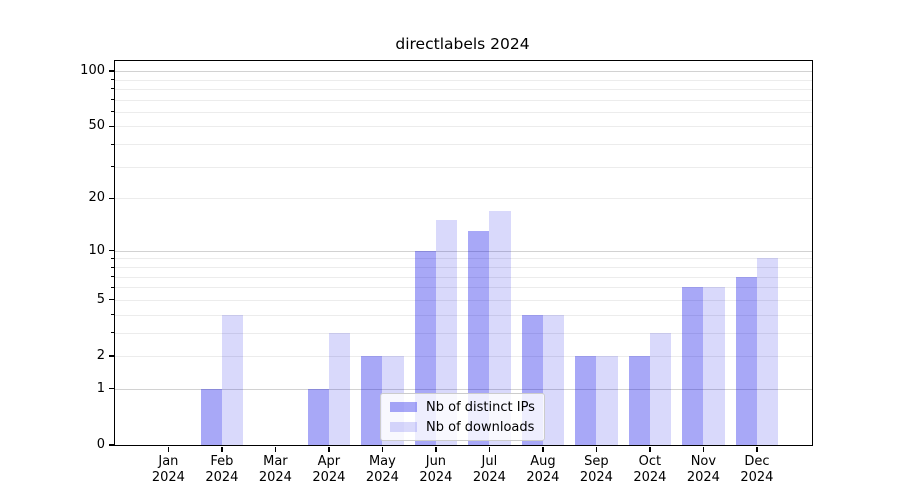 The height and width of the screenshot is (500, 900). Describe the element at coordinates (714, 366) in the screenshot. I see `bar-downloads-nov` at that location.